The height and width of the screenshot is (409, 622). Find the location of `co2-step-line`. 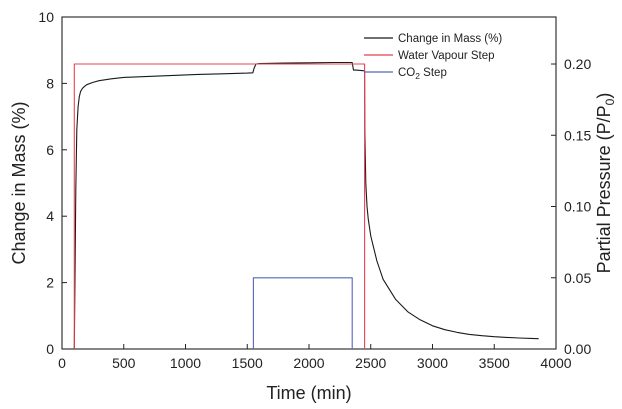

co2-step-line is located at coordinates (302, 313).